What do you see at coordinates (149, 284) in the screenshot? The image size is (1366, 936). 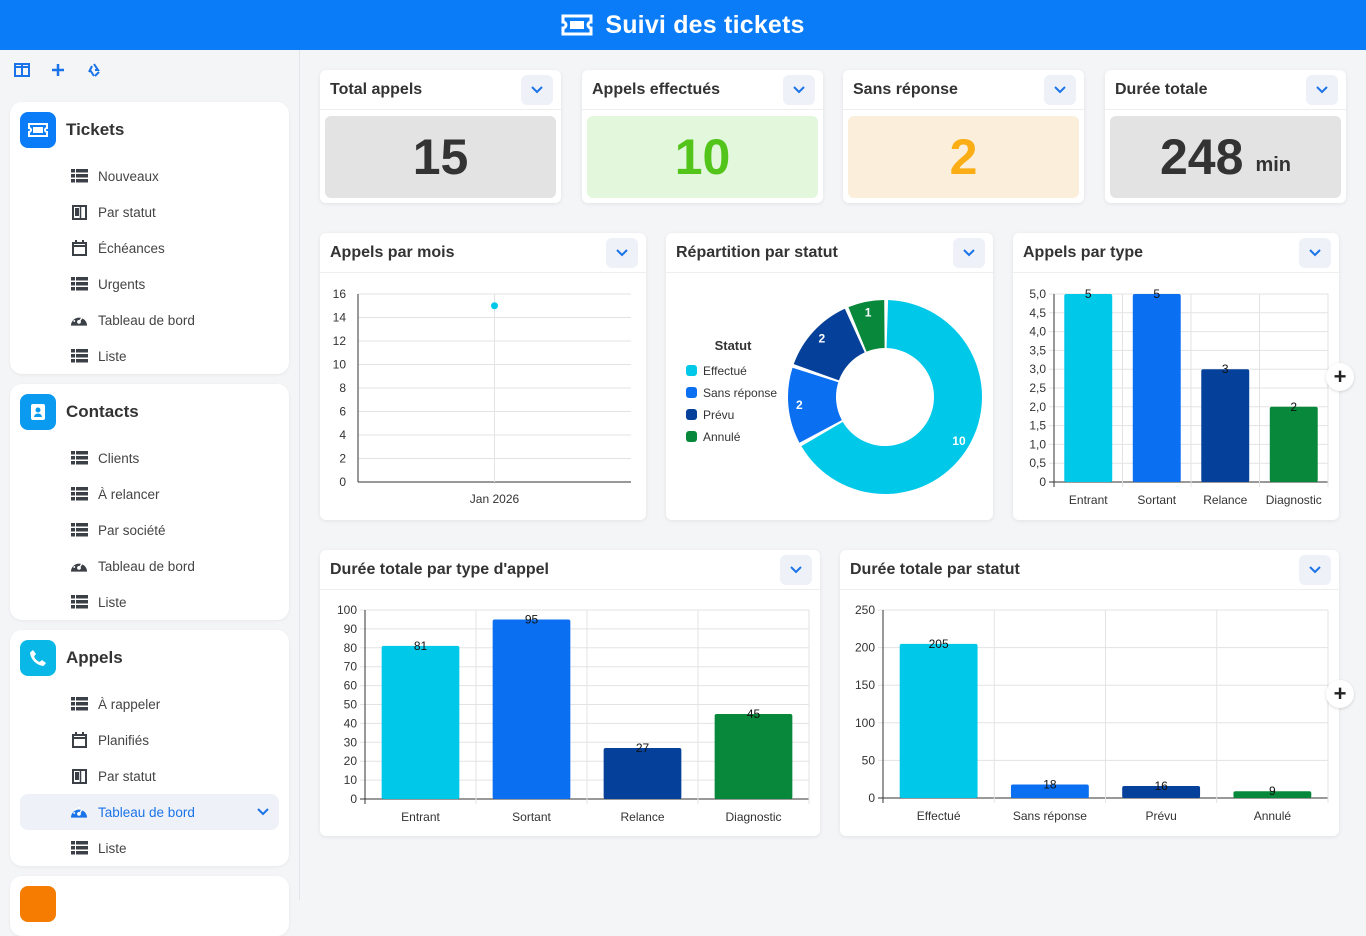 I see `sidebar-item: Urgents` at bounding box center [149, 284].